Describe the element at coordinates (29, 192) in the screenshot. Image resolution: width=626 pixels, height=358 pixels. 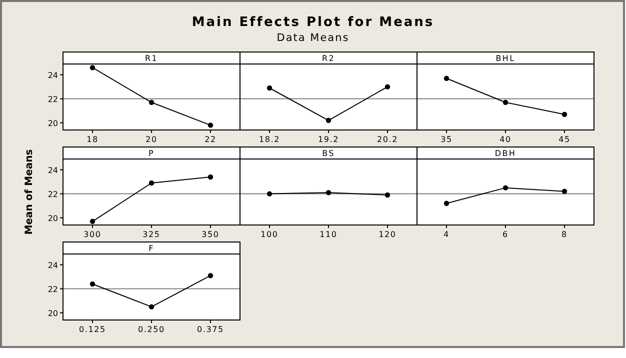
I see `y-axis-title: Mean of Means` at that location.